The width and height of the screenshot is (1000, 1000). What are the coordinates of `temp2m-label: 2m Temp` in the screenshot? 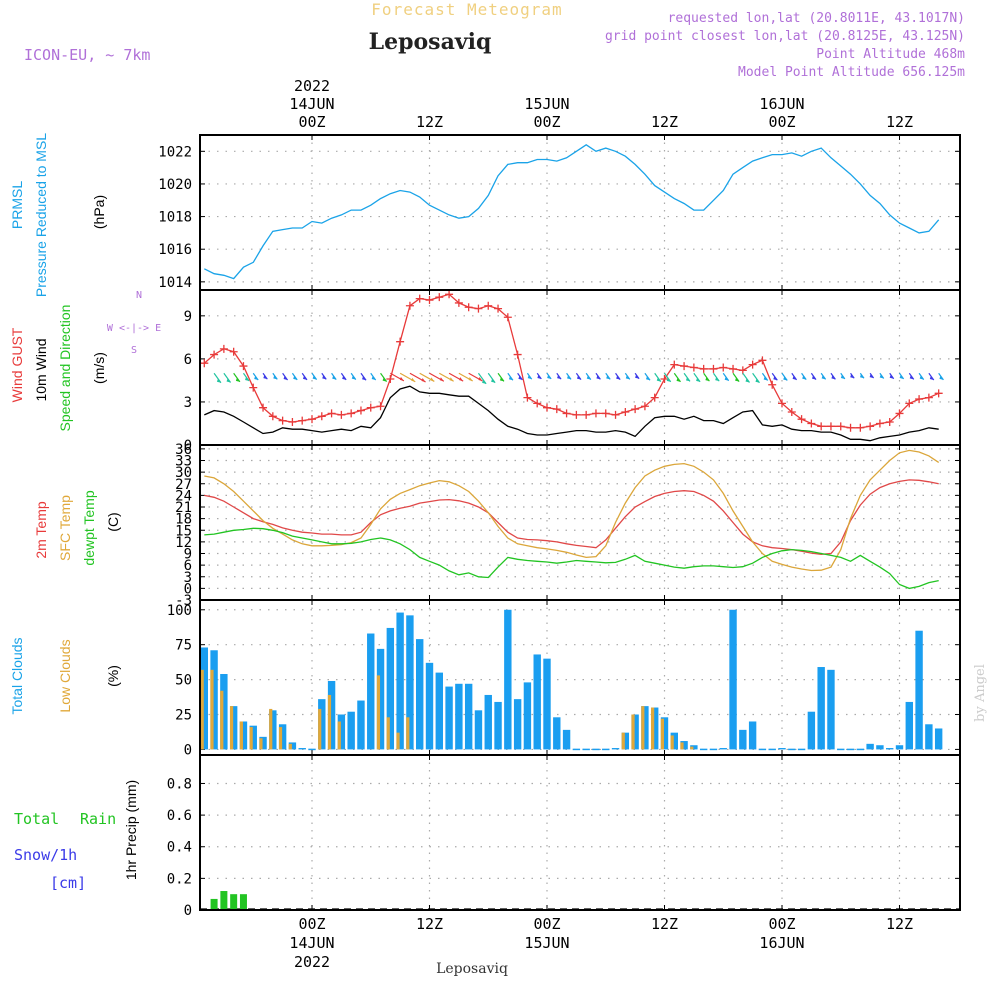 It's located at (41, 530).